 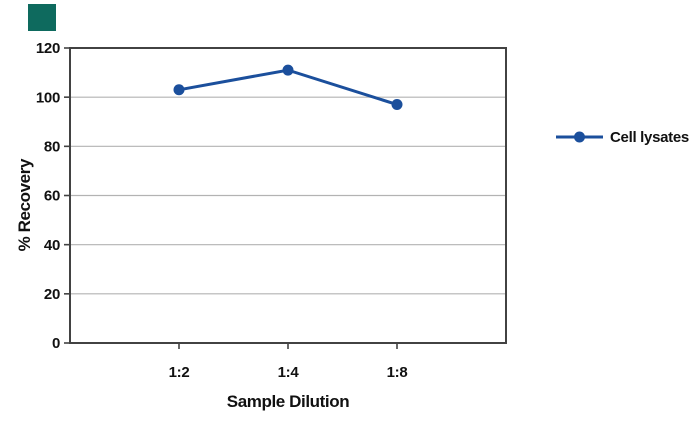 I want to click on y-axis-tick-label: 100, so click(x=48, y=97).